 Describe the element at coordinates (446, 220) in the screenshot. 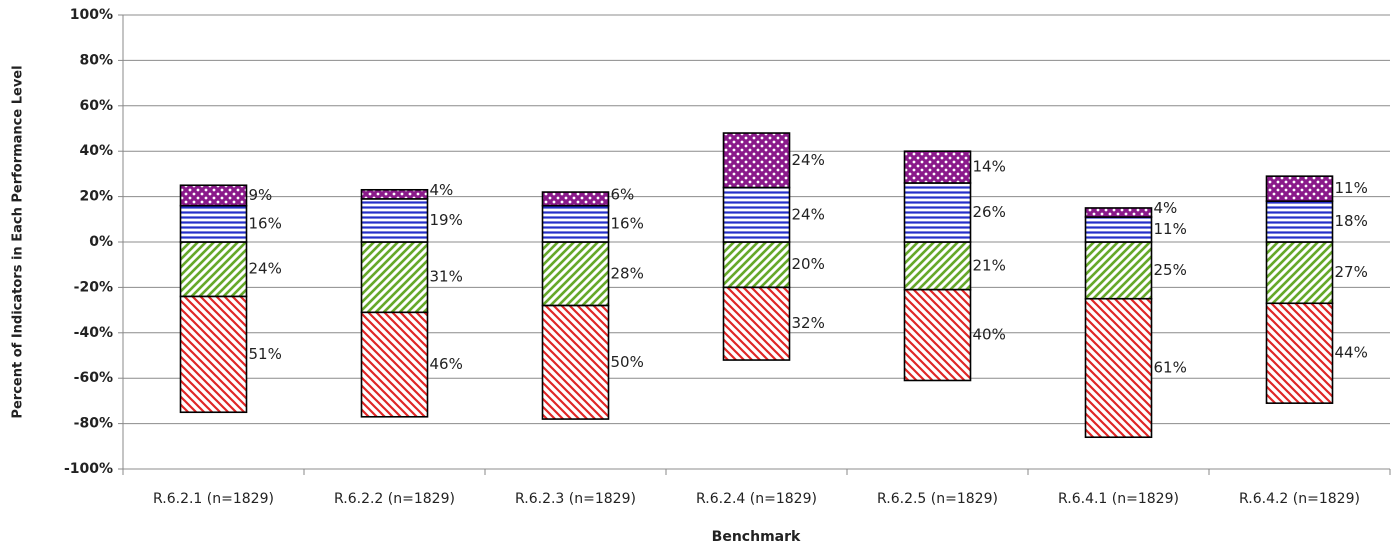

I see `data-label: 19%` at that location.